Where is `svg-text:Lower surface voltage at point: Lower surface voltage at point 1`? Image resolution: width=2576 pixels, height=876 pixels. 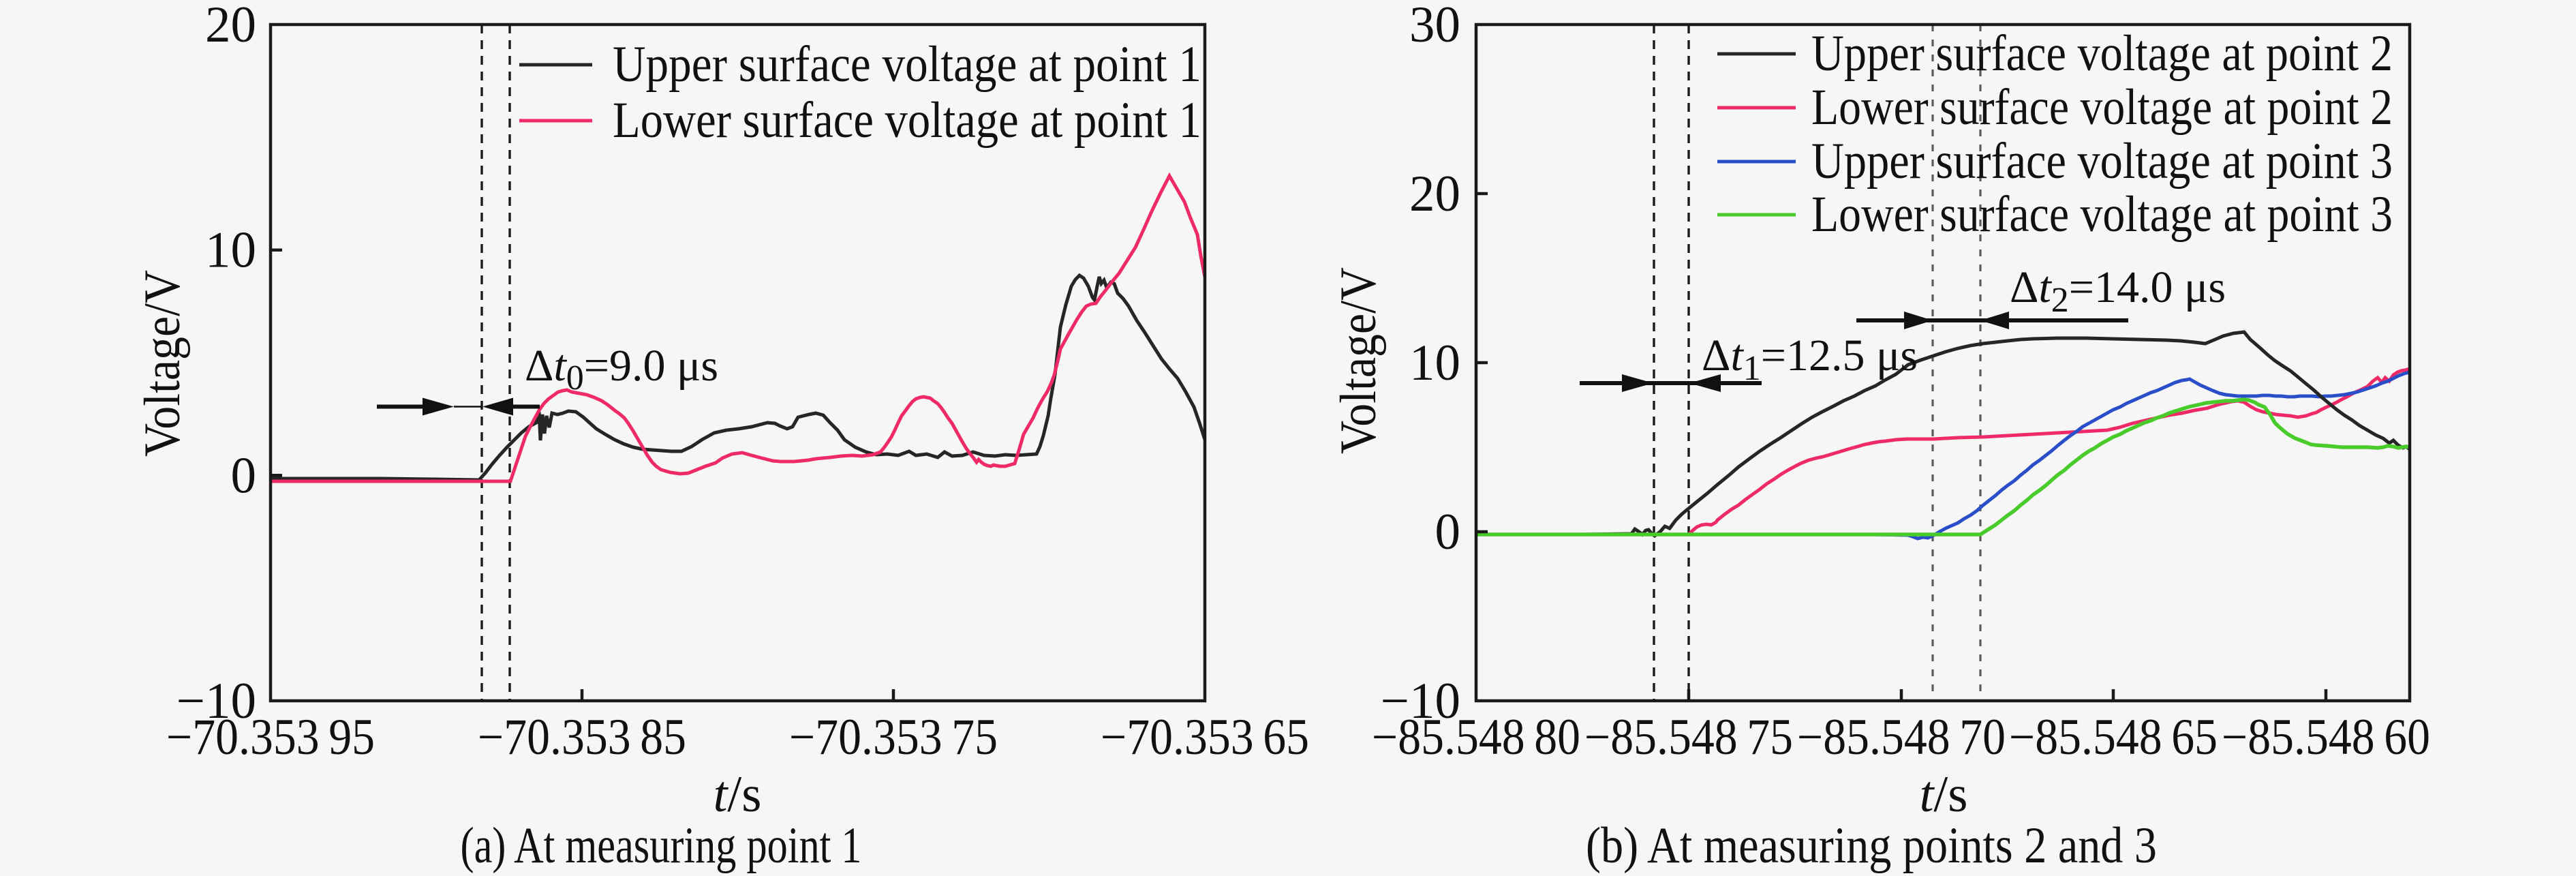 svg-text:Lower surface voltage at point: Lower surface voltage at point 1 is located at coordinates (907, 120).